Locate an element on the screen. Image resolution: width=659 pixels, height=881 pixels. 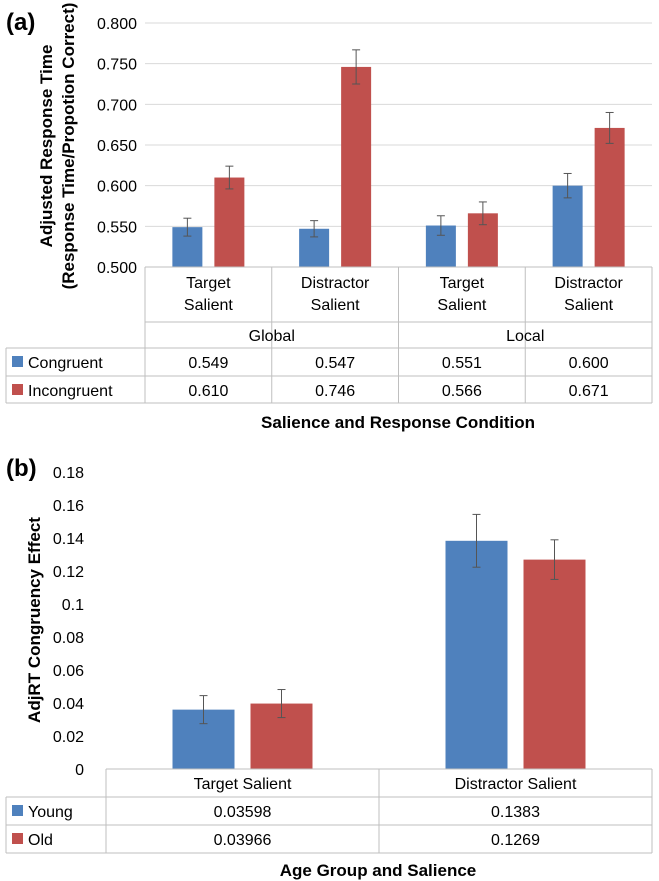
legend-swatch-congruent is located at coordinates (17, 361).